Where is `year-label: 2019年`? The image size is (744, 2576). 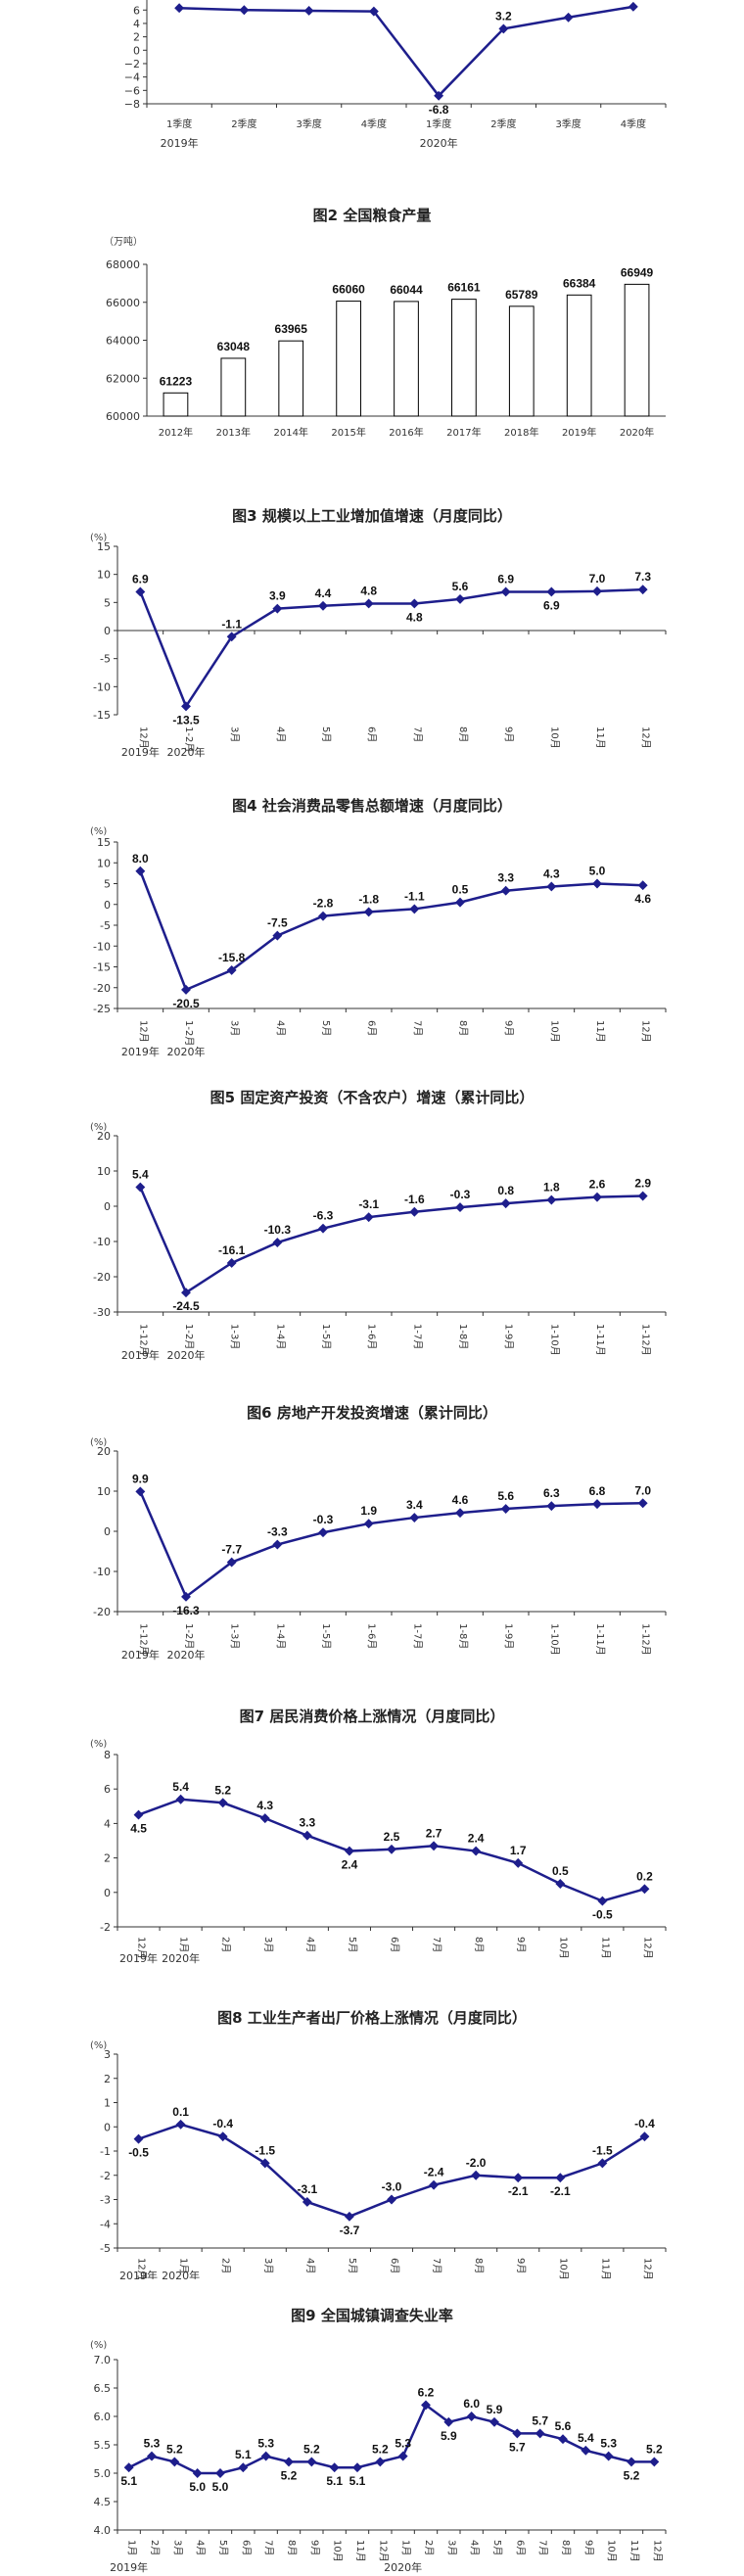 year-label: 2019年 is located at coordinates (141, 1355).